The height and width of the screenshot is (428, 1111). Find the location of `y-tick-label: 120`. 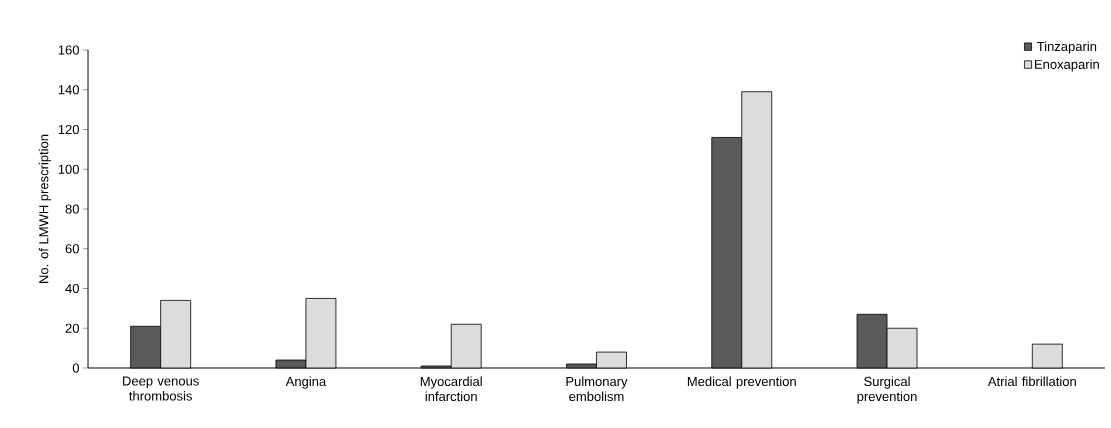

y-tick-label: 120 is located at coordinates (68, 129).